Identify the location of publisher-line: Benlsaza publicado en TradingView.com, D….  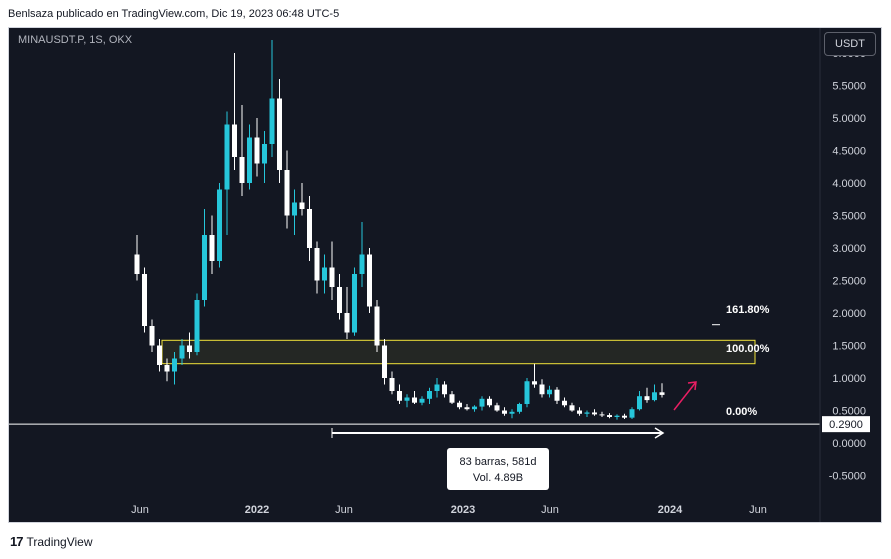
(174, 14).